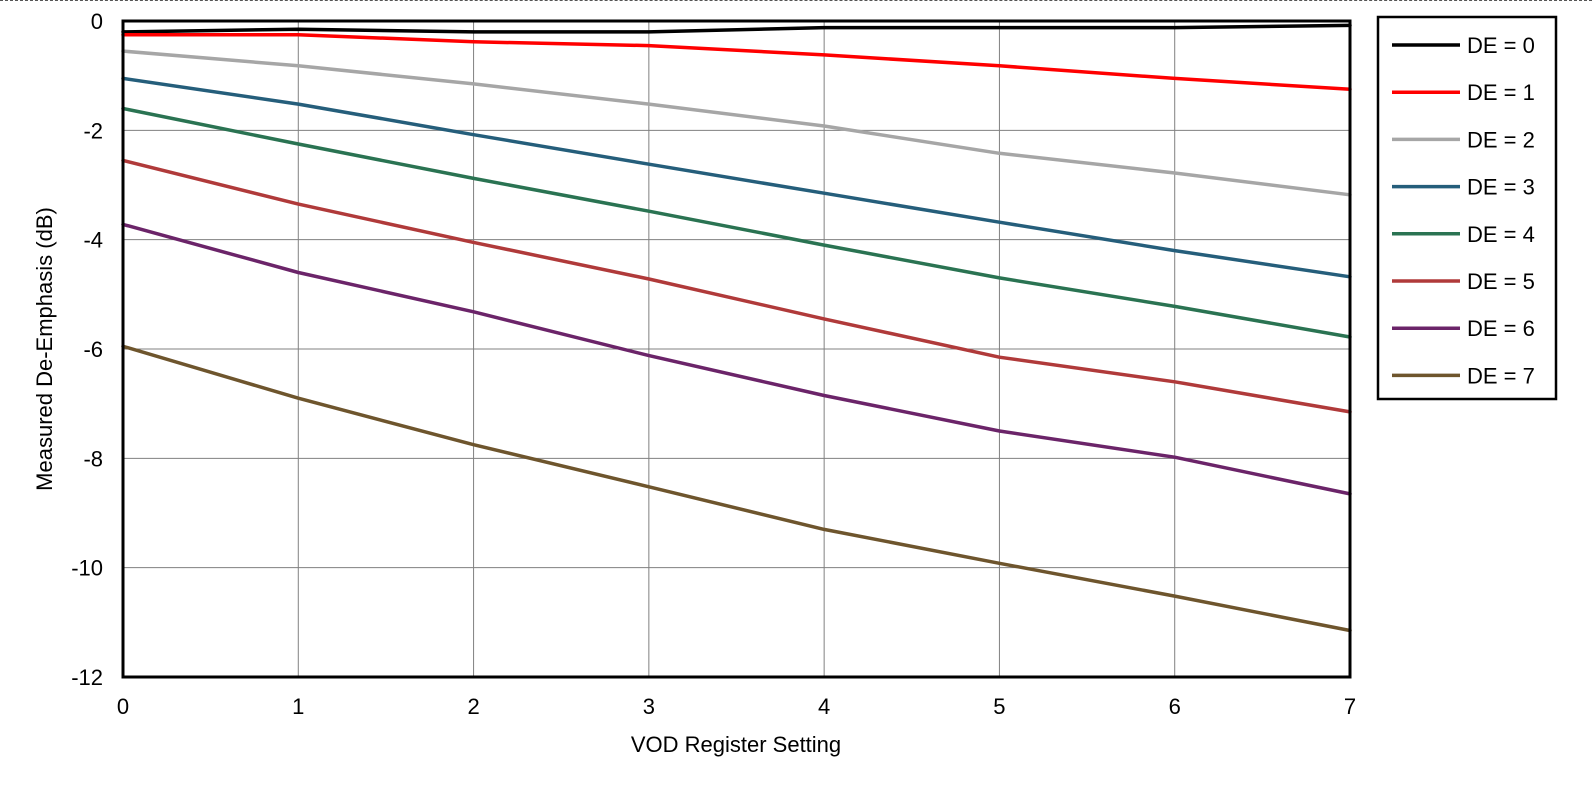 The width and height of the screenshot is (1592, 791). Describe the element at coordinates (649, 706) in the screenshot. I see `x-tick-label: 3` at that location.